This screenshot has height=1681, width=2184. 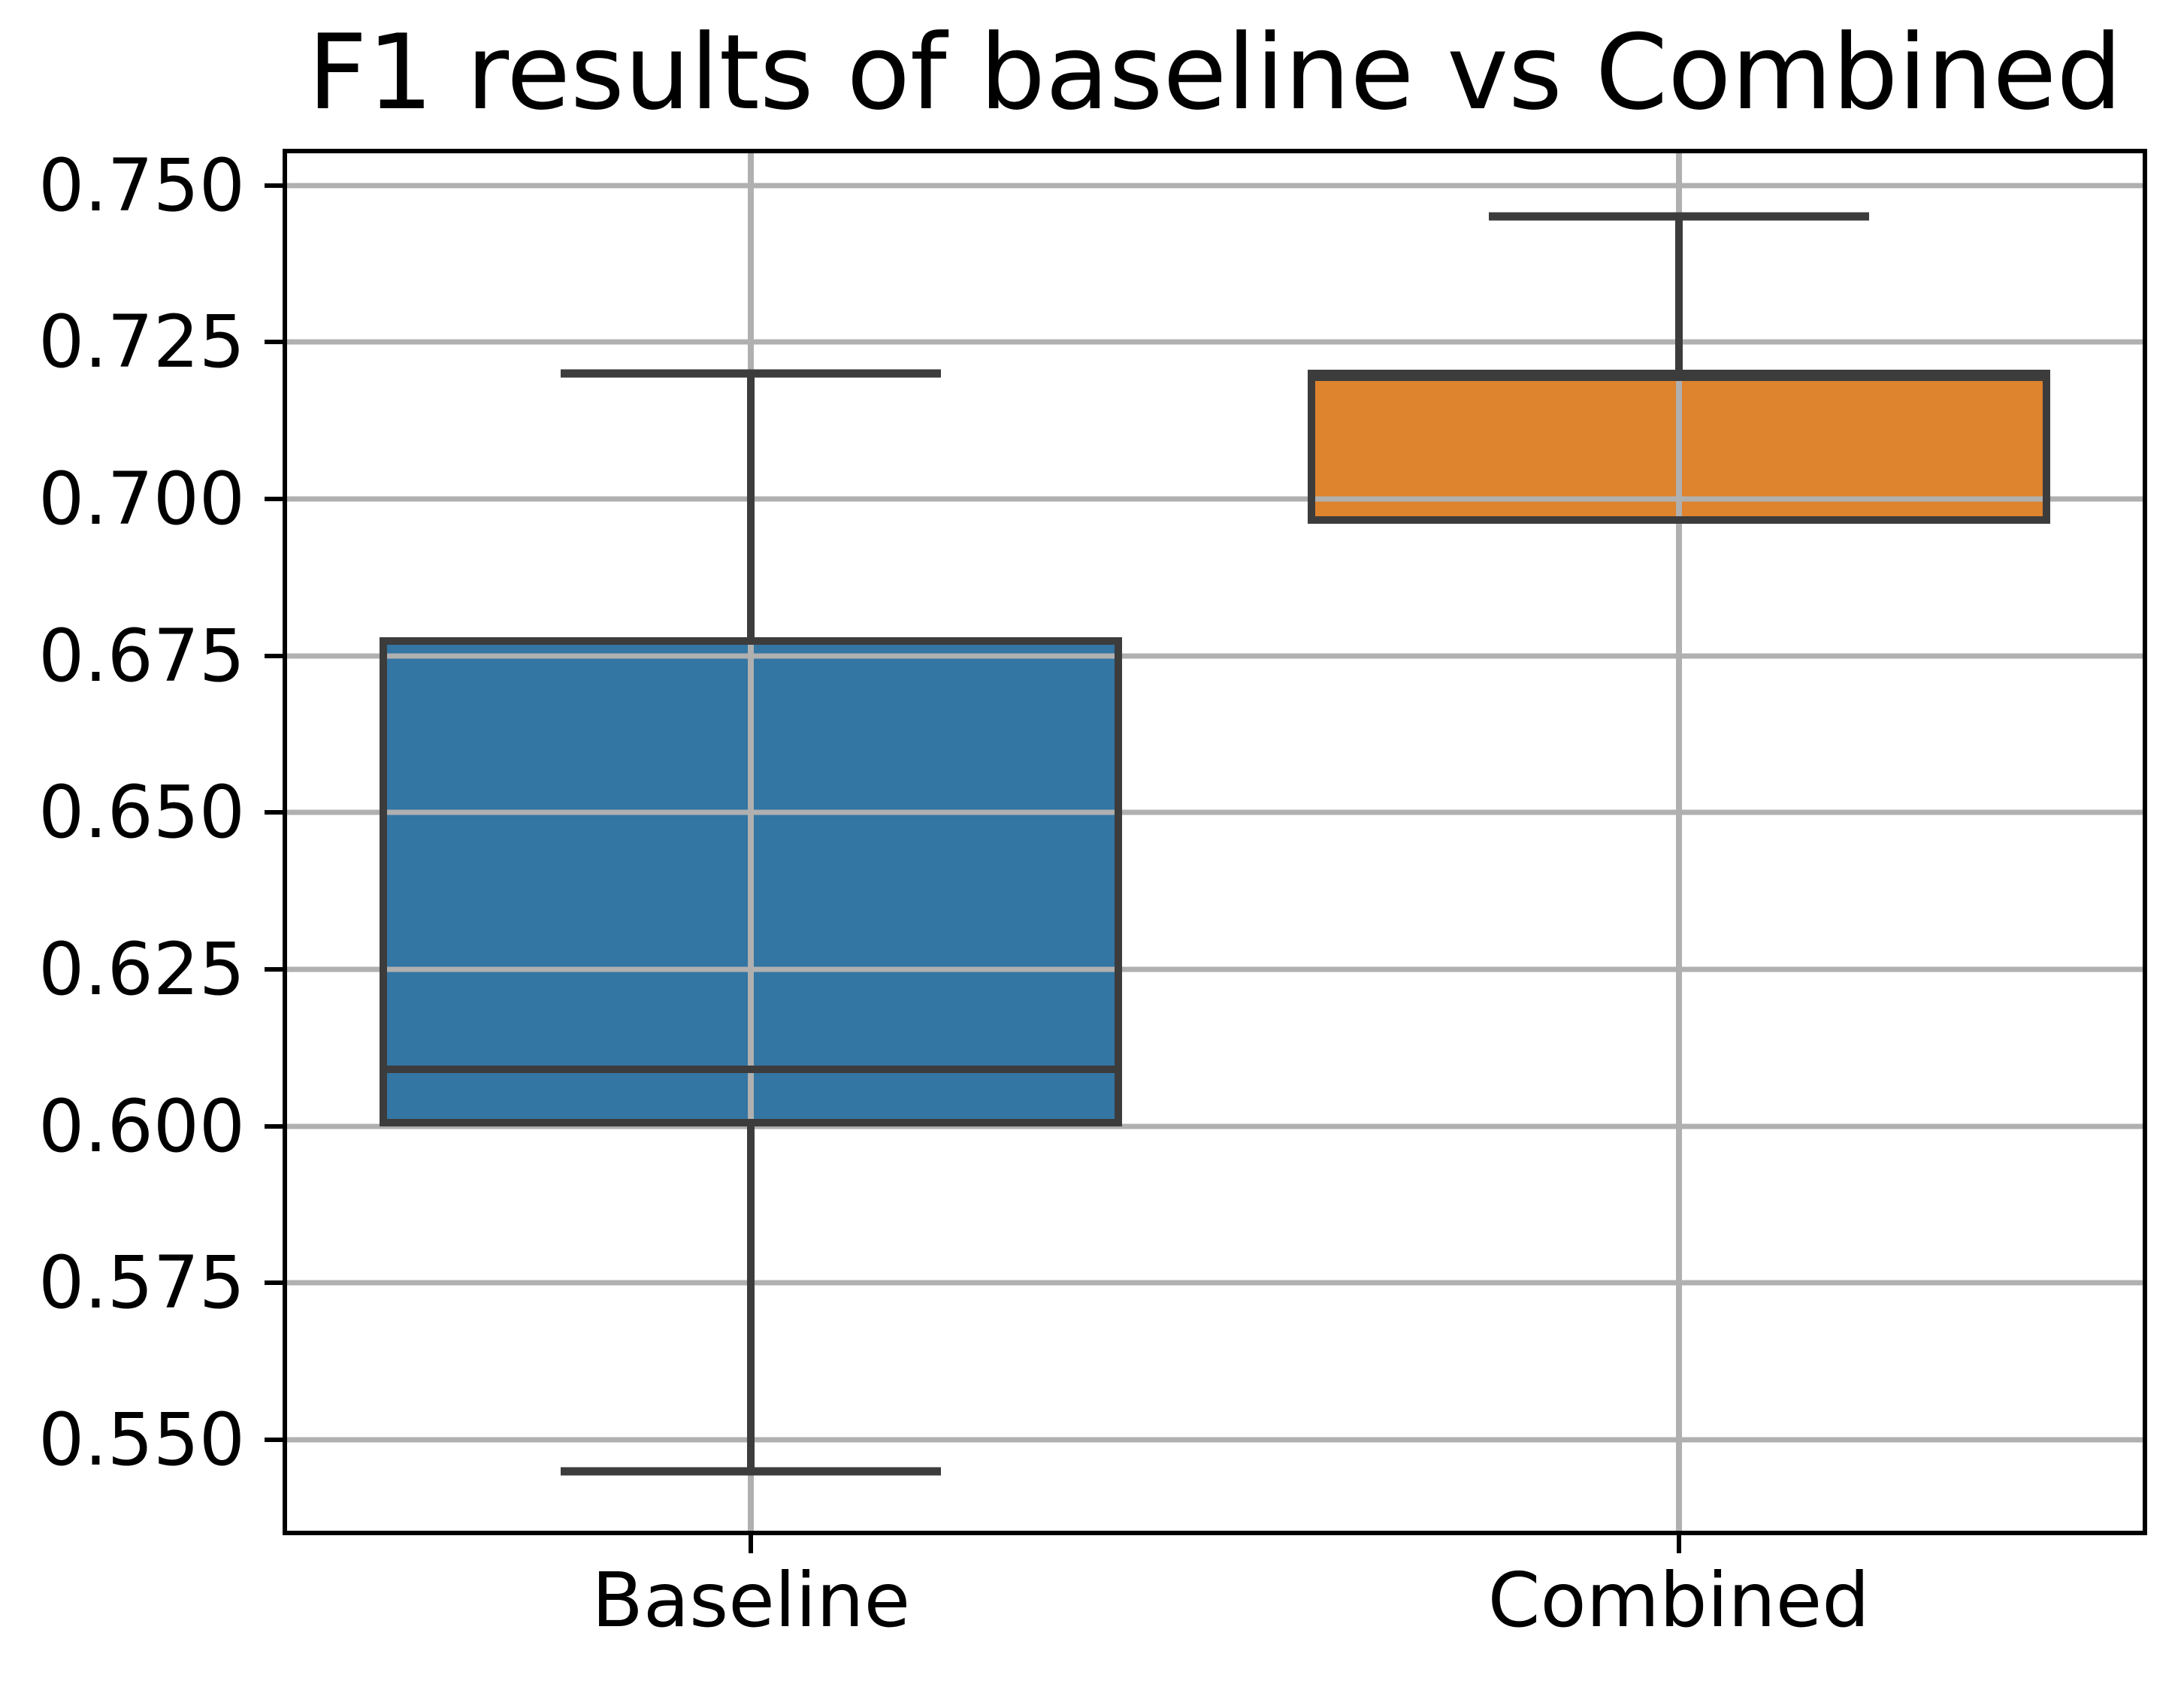 What do you see at coordinates (1678, 1600) in the screenshot?
I see `x-axis-label: Combined` at bounding box center [1678, 1600].